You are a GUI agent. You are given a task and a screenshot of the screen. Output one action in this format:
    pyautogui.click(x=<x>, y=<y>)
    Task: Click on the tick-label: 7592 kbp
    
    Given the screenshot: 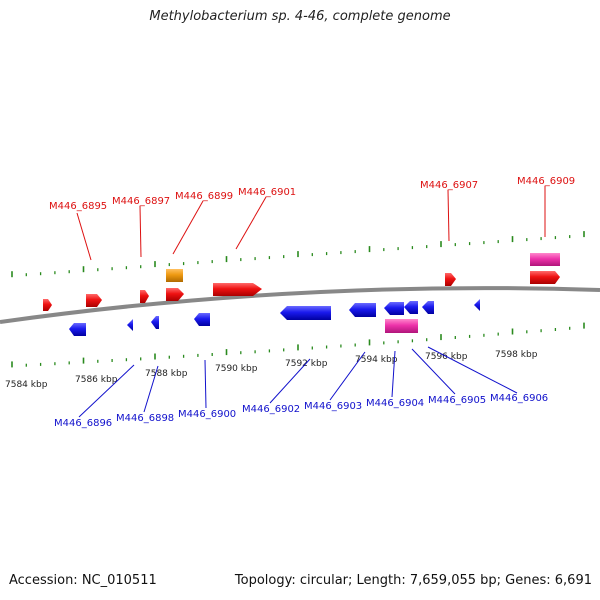 What is the action you would take?
    pyautogui.click(x=306, y=364)
    